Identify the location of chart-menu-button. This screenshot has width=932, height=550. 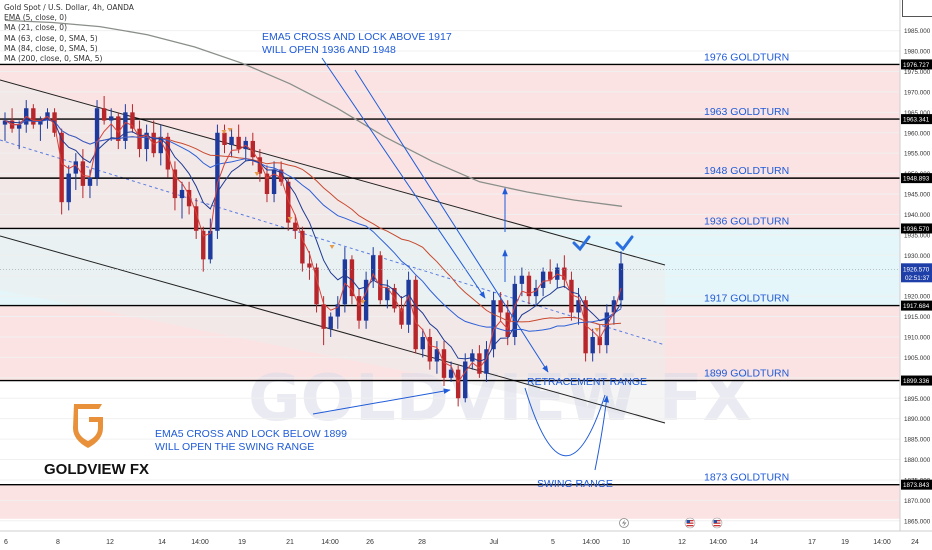
(917, 8).